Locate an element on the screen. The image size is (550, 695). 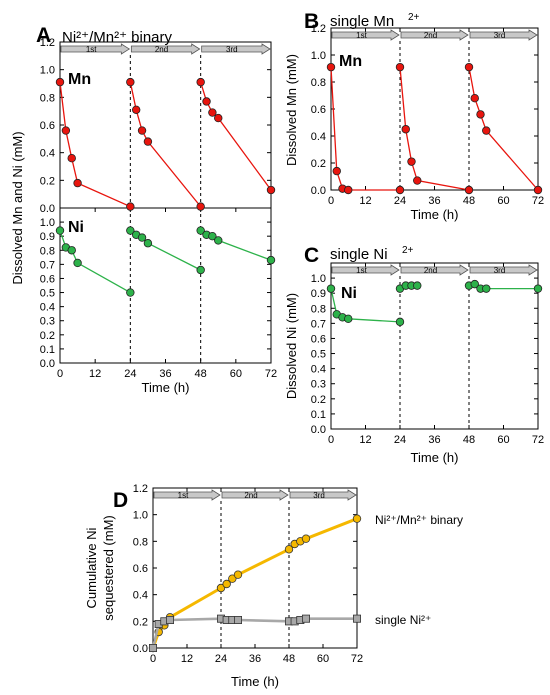
element-label: Ni is located at coordinates (349, 293).